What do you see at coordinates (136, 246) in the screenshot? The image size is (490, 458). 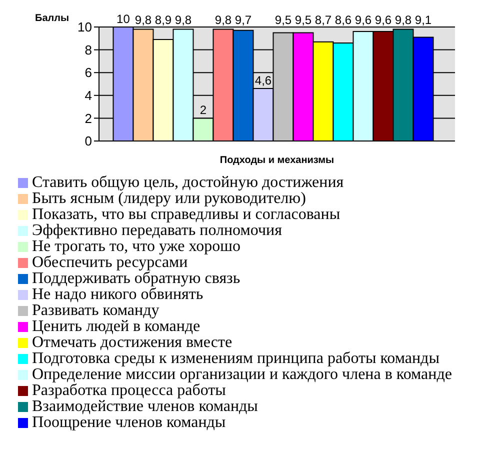 I see `legend-label: Не трогать то, что уже хорошо` at bounding box center [136, 246].